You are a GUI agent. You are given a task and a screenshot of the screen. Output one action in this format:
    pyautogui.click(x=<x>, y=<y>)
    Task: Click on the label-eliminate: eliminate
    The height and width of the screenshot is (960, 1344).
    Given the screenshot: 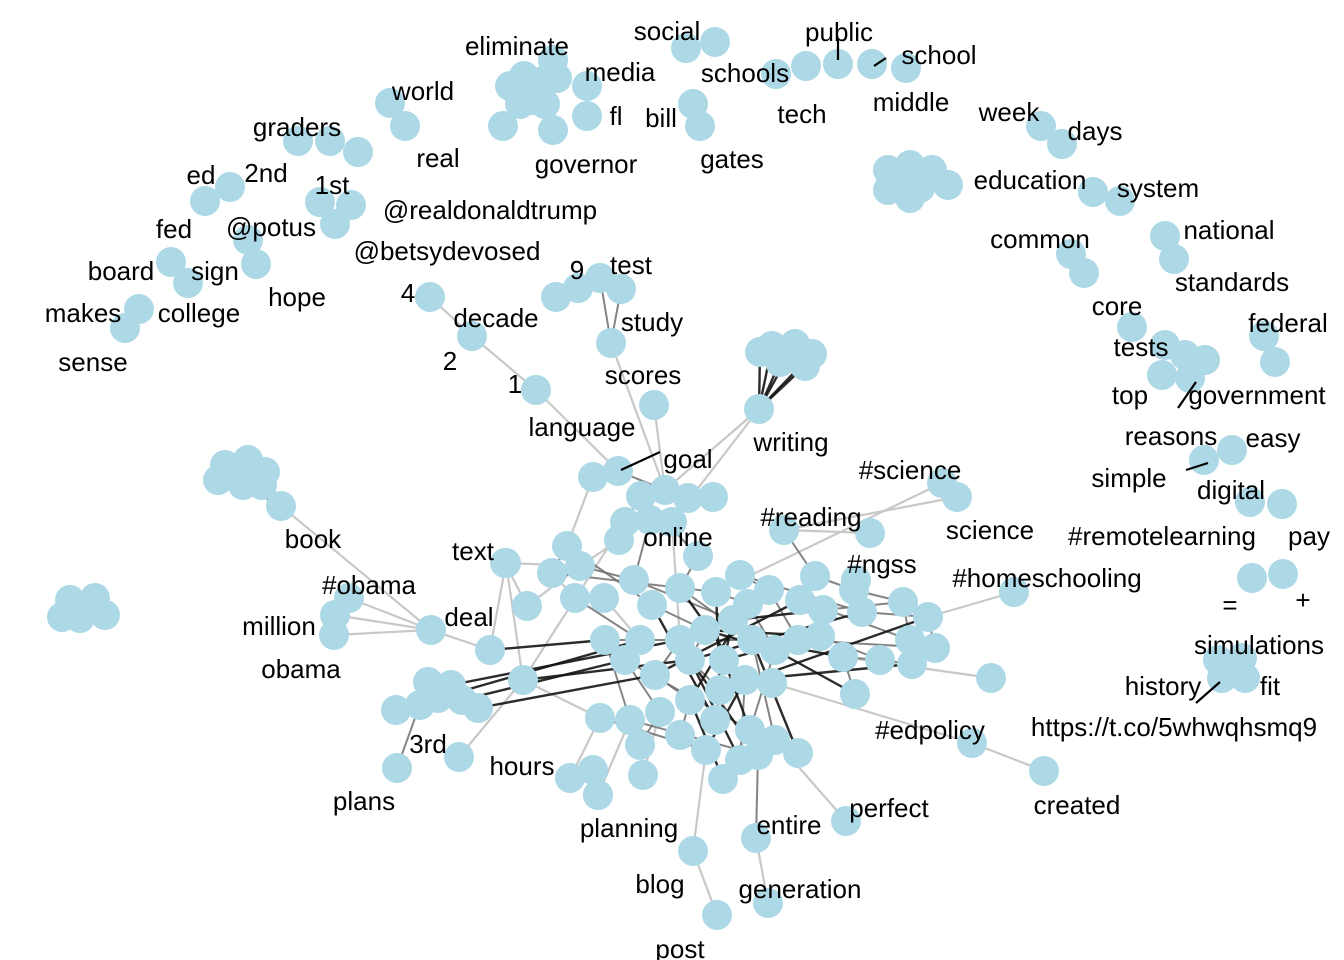 What is the action you would take?
    pyautogui.click(x=517, y=46)
    